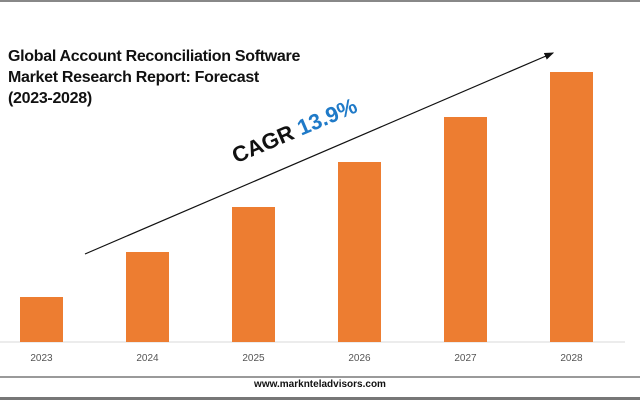 This screenshot has width=640, height=400. What do you see at coordinates (253, 358) in the screenshot?
I see `x-tick-label: 2025` at bounding box center [253, 358].